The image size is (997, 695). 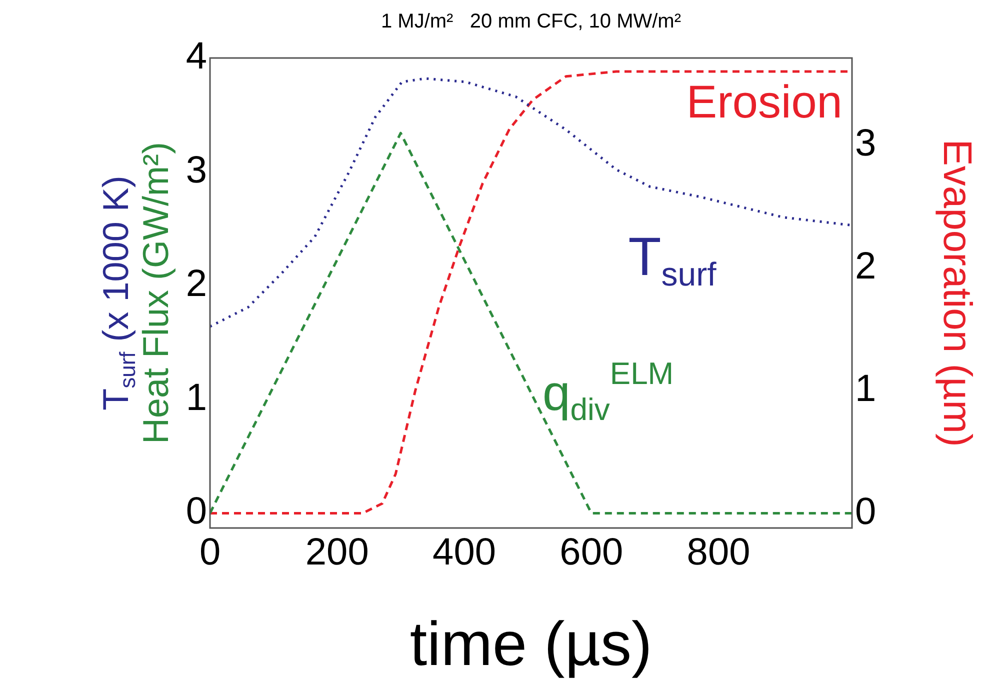 What do you see at coordinates (718, 552) in the screenshot?
I see `x-tick-label: 800` at bounding box center [718, 552].